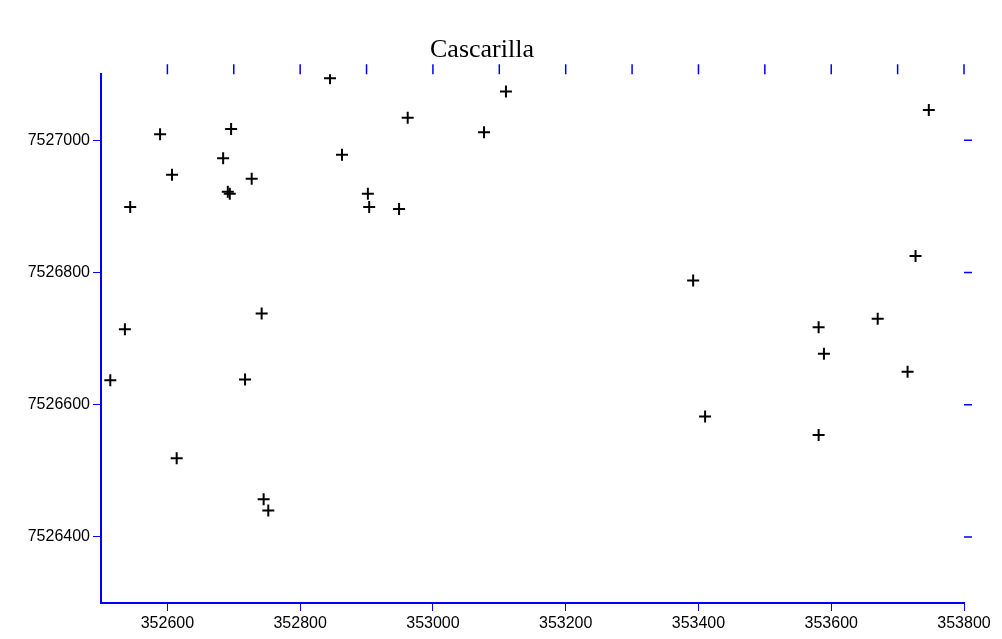 This screenshot has width=1002, height=639. Describe the element at coordinates (566, 623) in the screenshot. I see `x-tick-label: 353200` at that location.